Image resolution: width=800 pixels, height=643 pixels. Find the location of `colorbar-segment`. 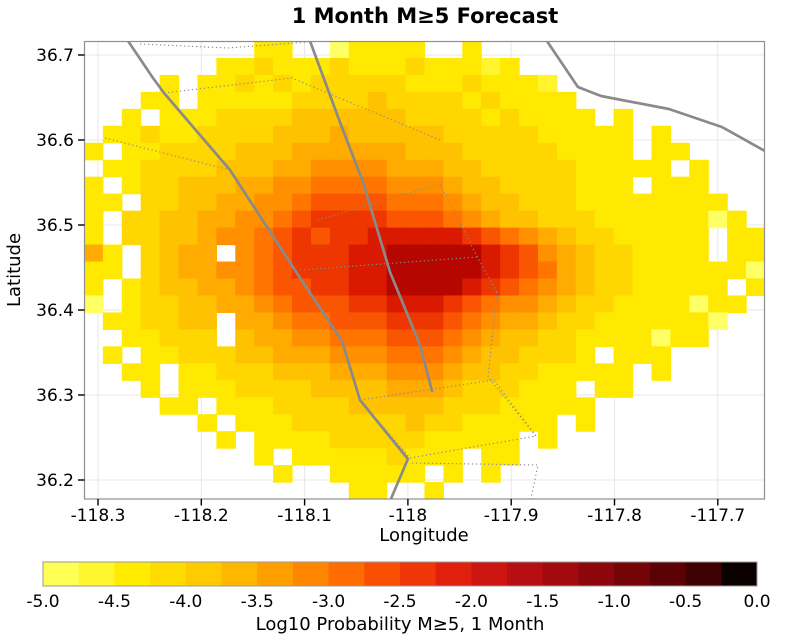

colorbar-segment is located at coordinates (168, 574).